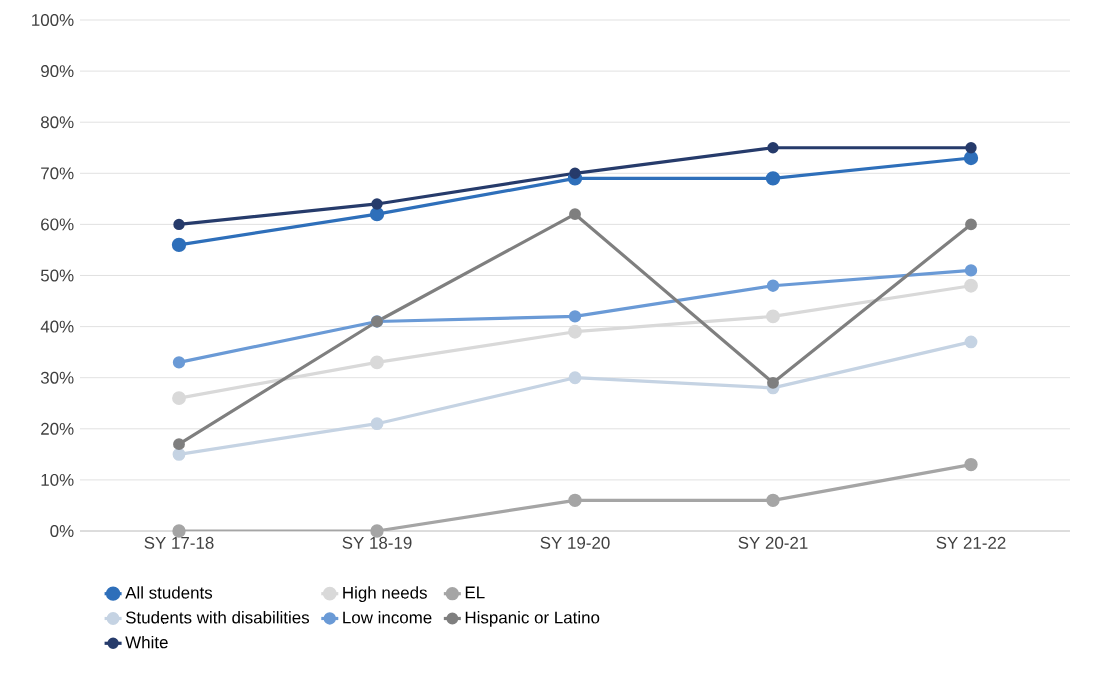 The image size is (1104, 700). I want to click on legend-label: Students with disabilities, so click(217, 617).